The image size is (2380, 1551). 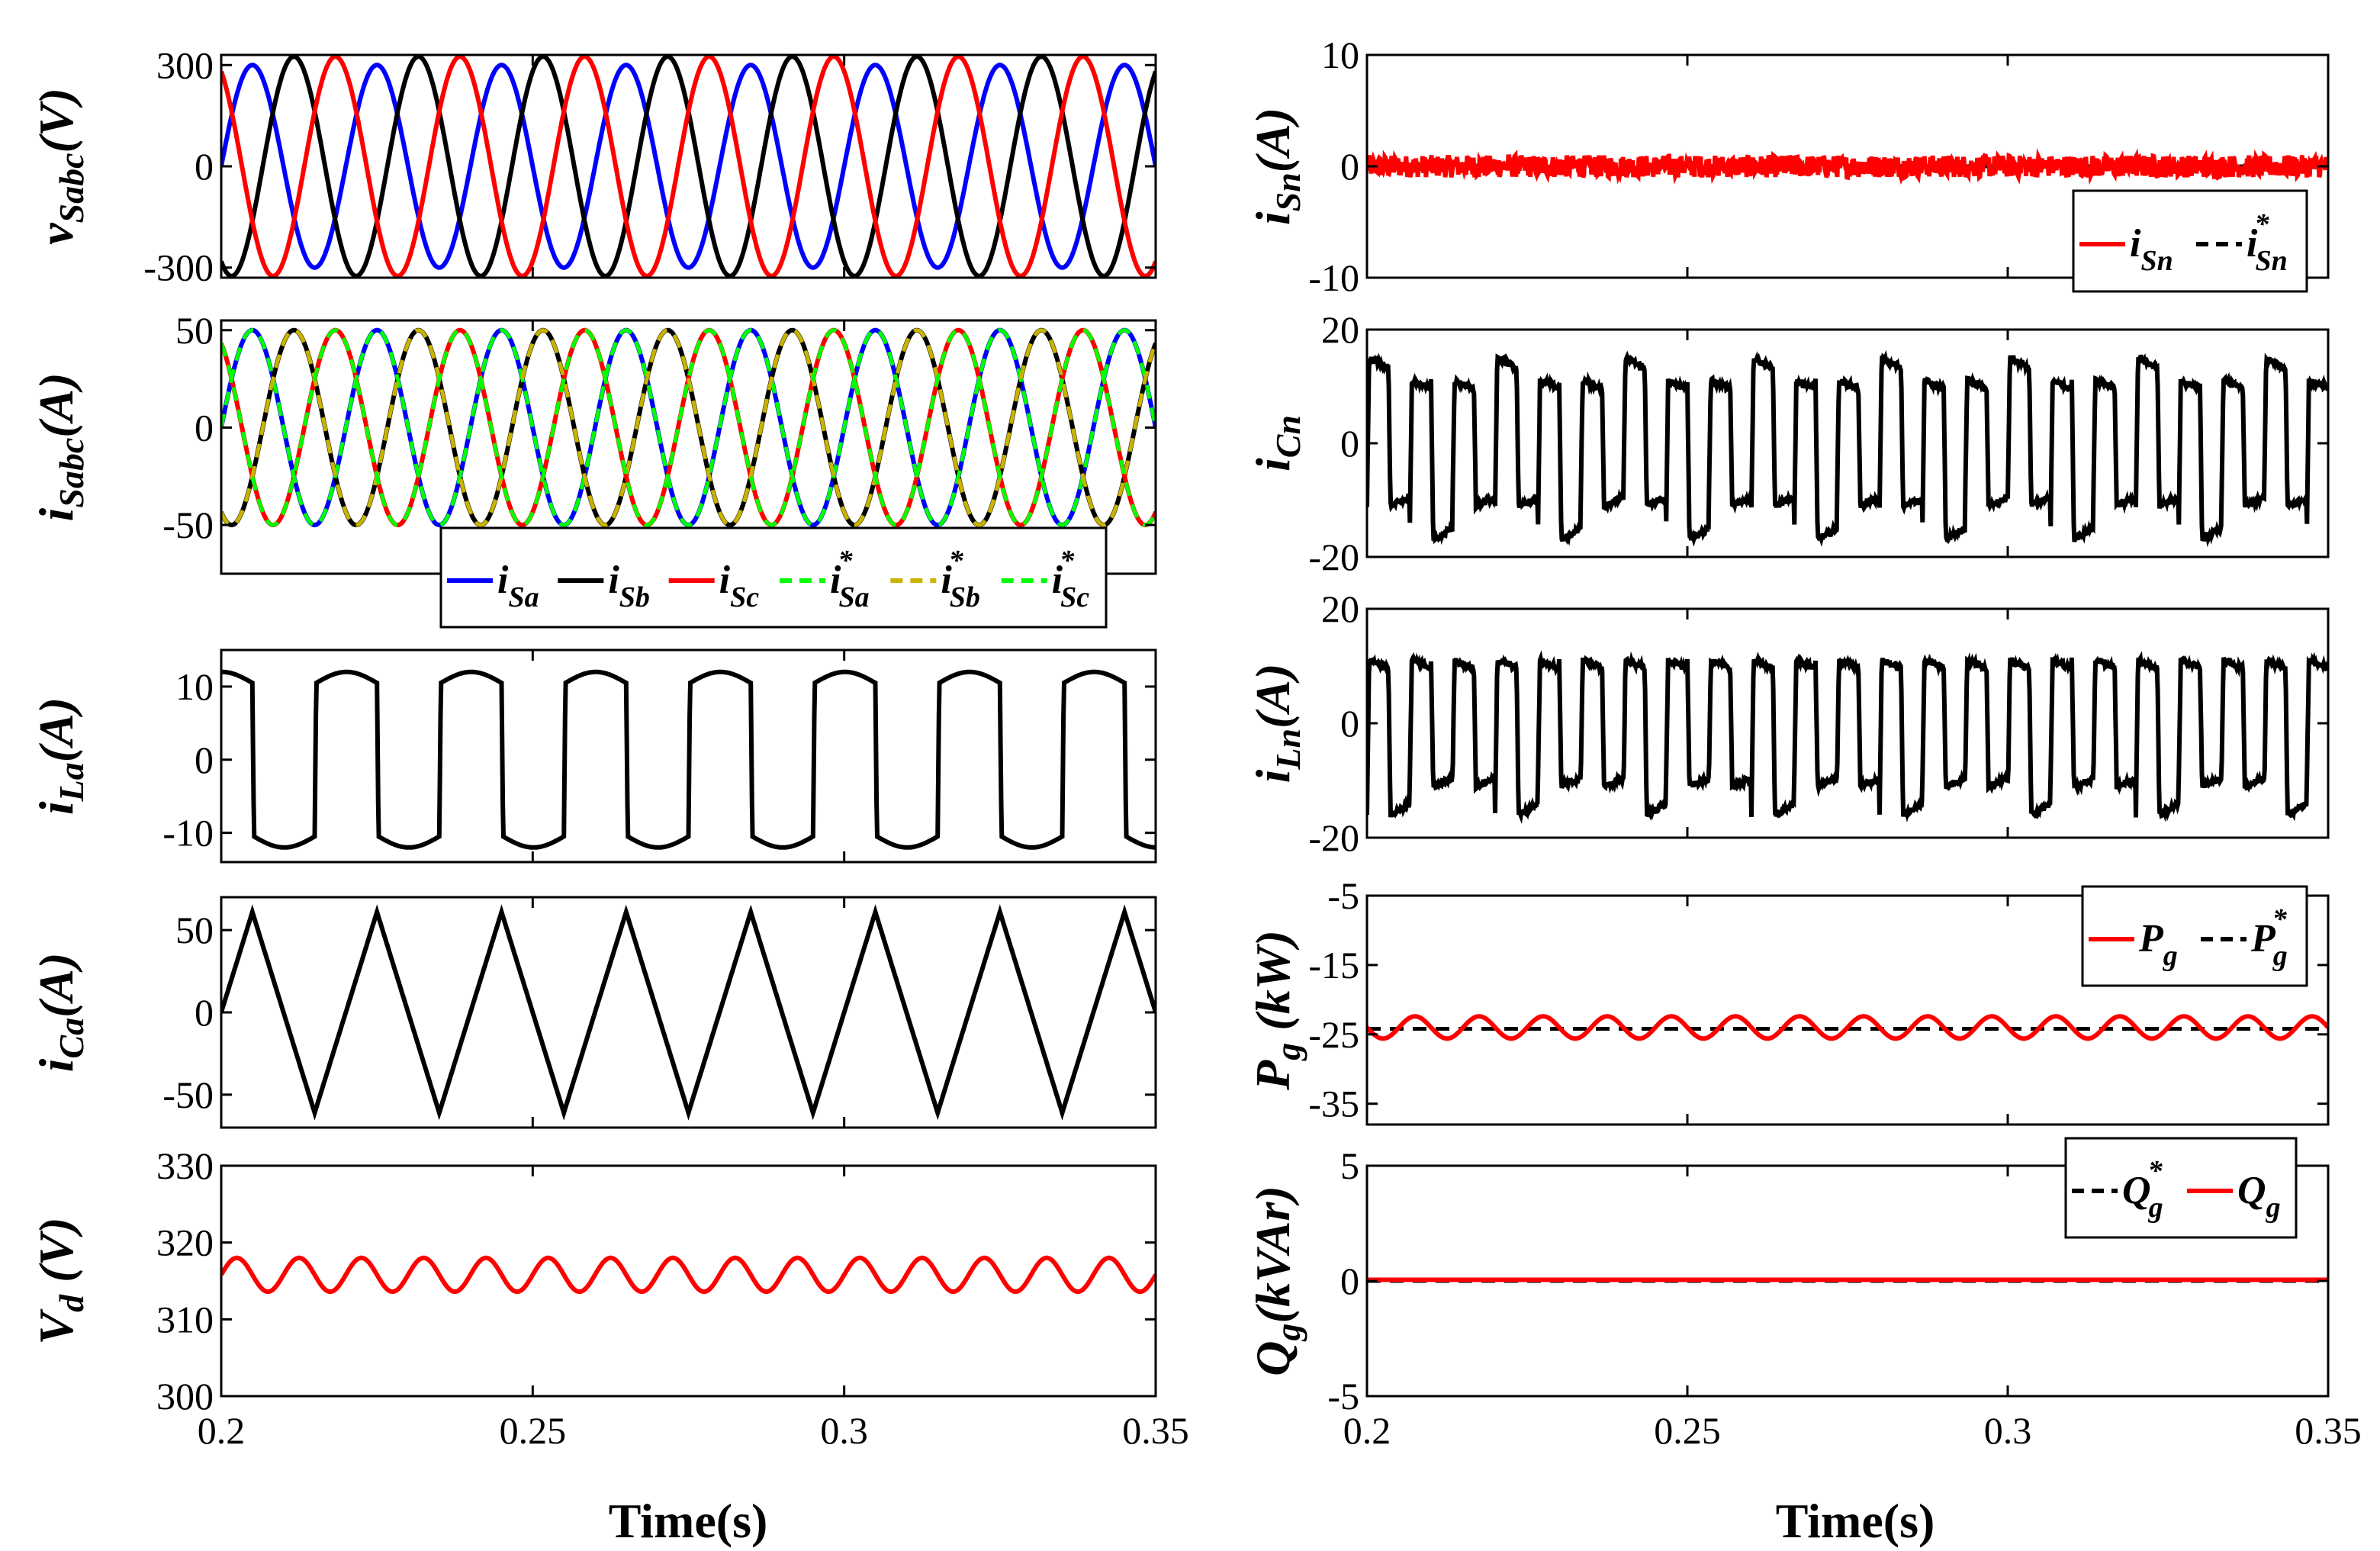 What do you see at coordinates (1847, 1280) in the screenshot?
I see `series-group-qg` at bounding box center [1847, 1280].